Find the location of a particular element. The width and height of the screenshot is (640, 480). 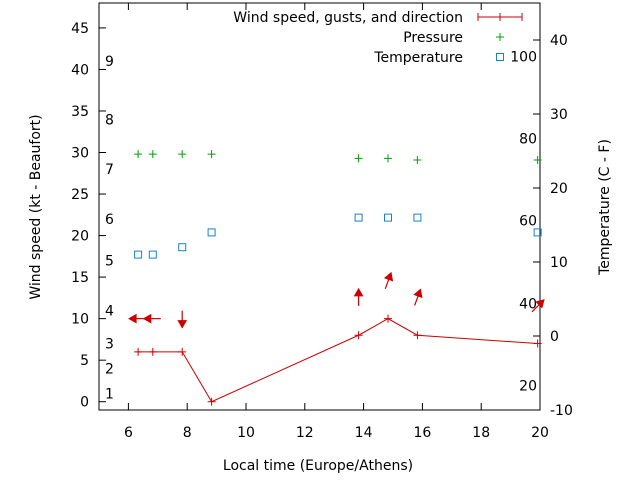

x-tick-label: 20 is located at coordinates (540, 433).